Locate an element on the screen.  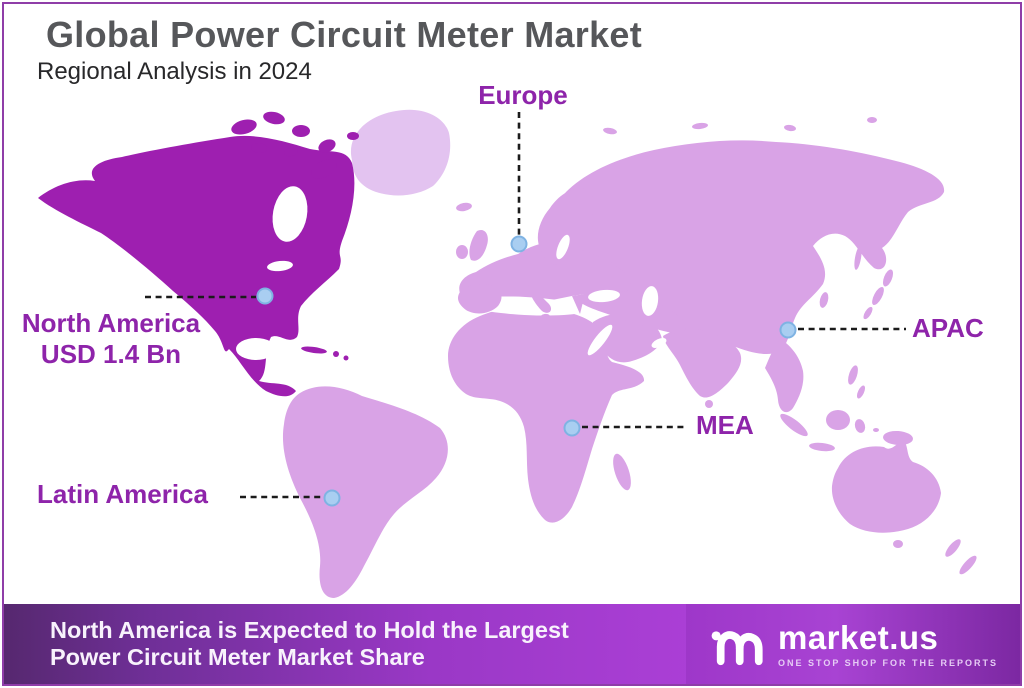
map-region-north-america is located at coordinates (198, 254).